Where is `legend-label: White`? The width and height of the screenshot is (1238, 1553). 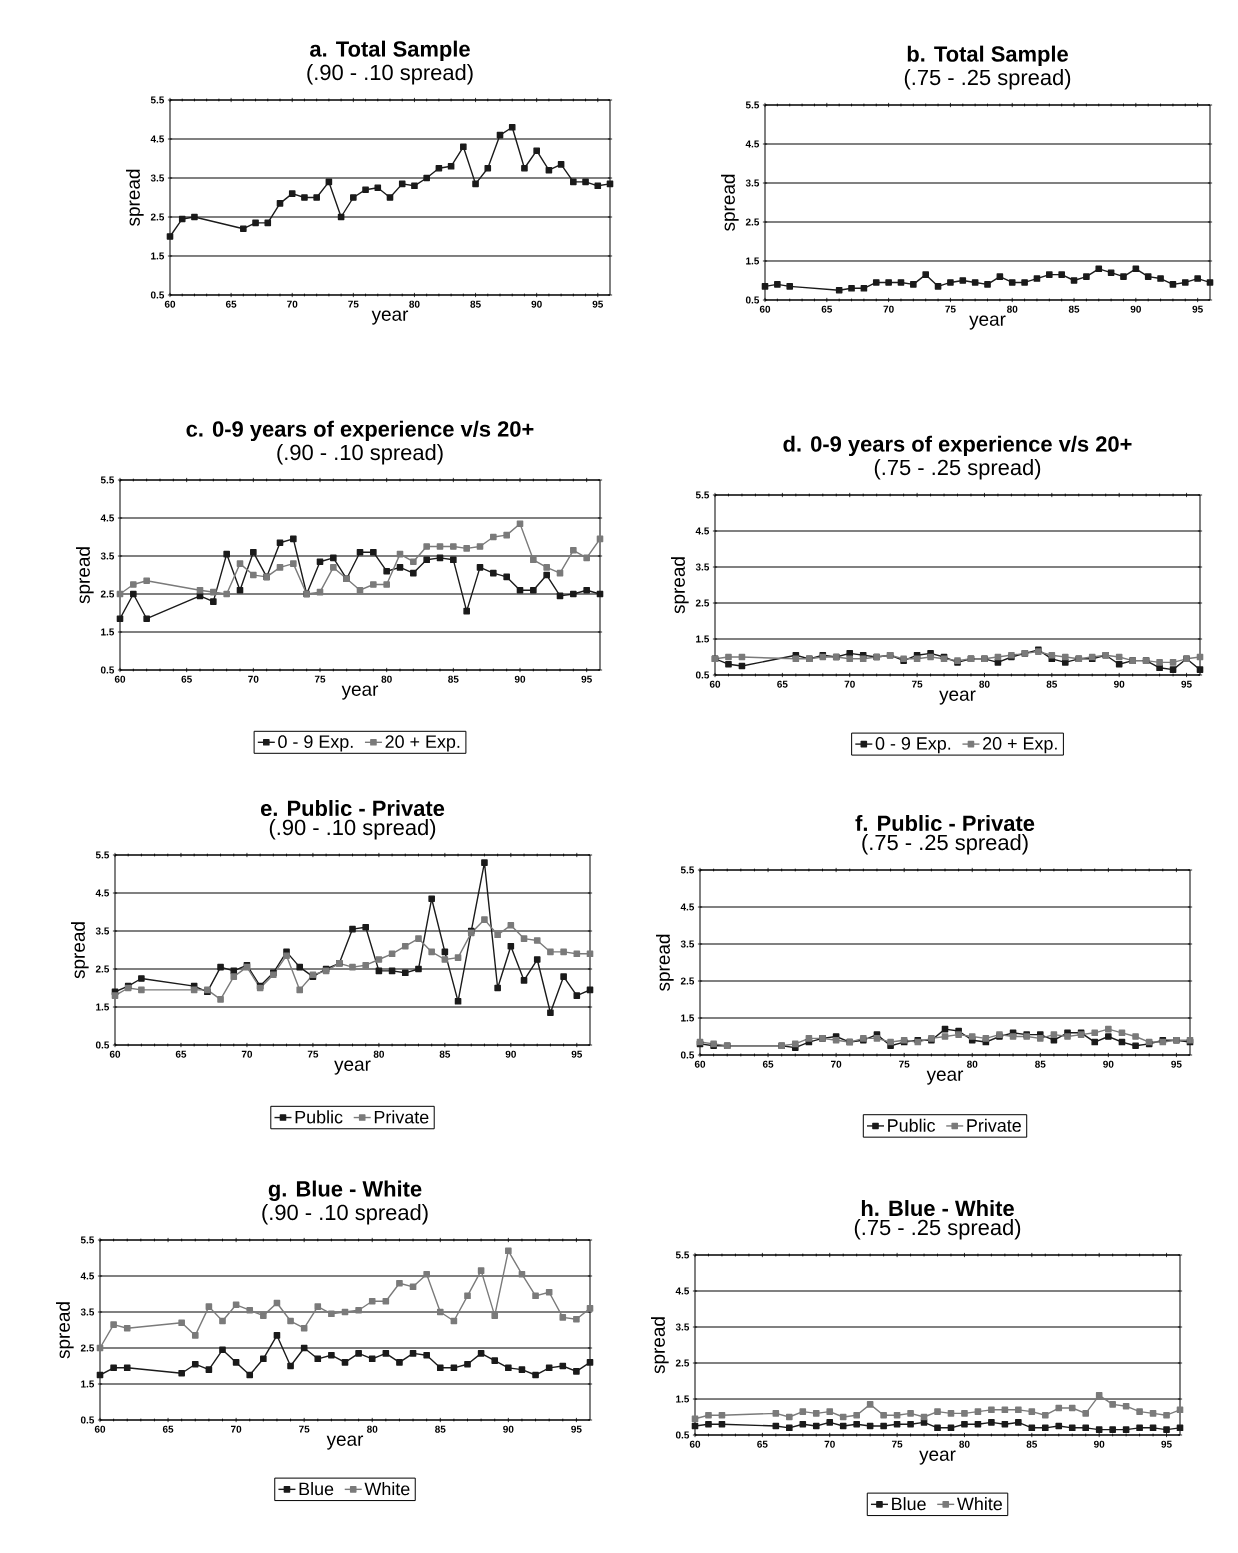
legend-label: White is located at coordinates (387, 1489).